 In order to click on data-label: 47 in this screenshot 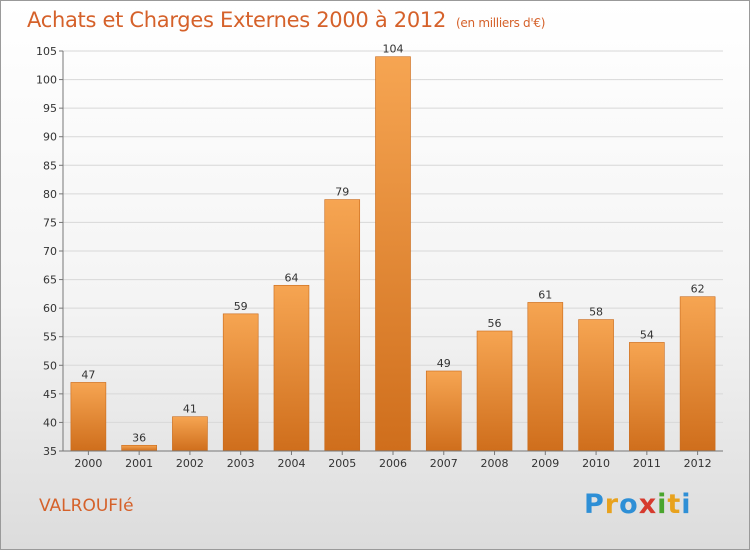, I will do `click(88, 374)`.